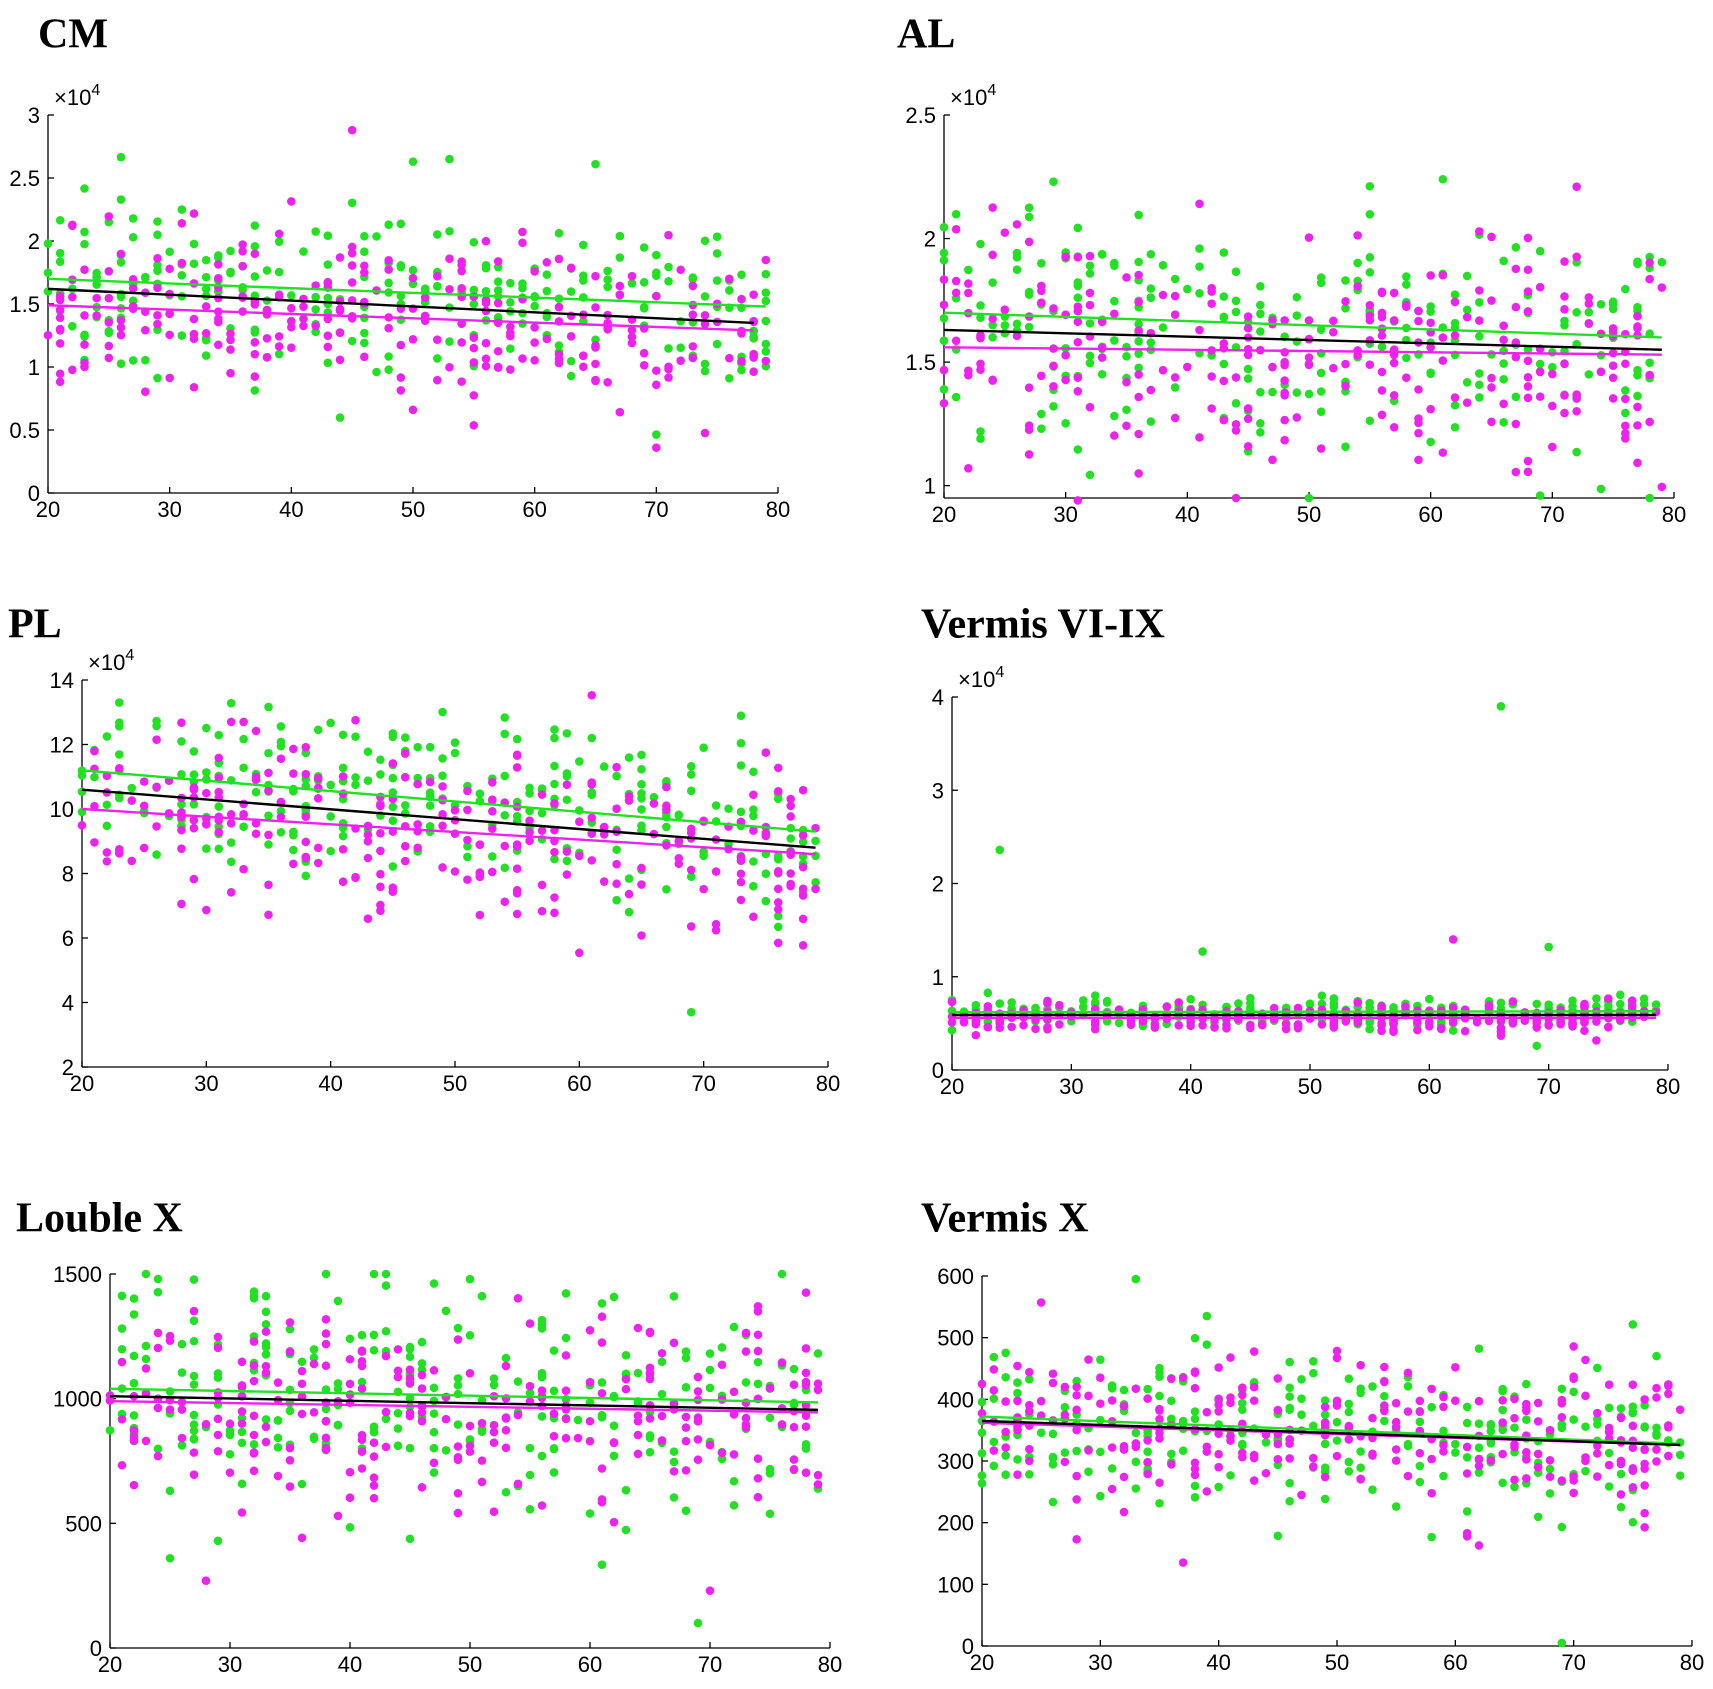 The width and height of the screenshot is (1713, 1689). What do you see at coordinates (400, 306) in the screenshot?
I see `black-fit-line` at bounding box center [400, 306].